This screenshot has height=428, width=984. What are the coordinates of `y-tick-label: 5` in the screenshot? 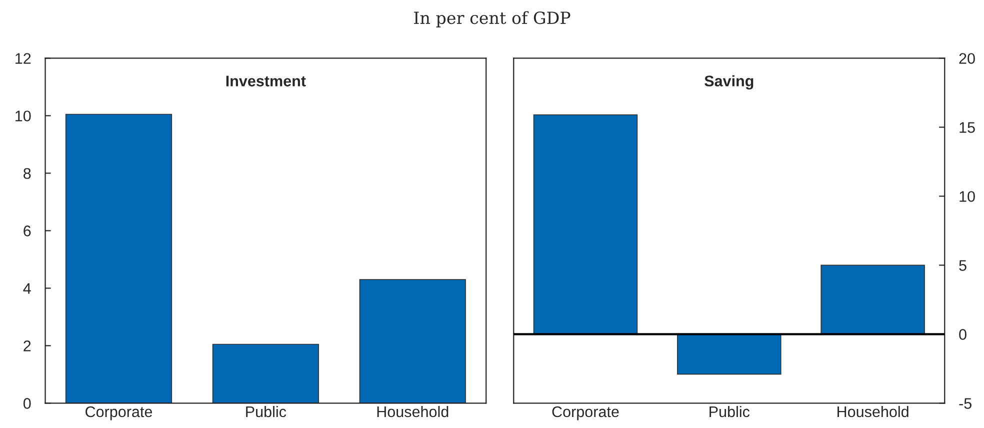 It's located at (962, 265).